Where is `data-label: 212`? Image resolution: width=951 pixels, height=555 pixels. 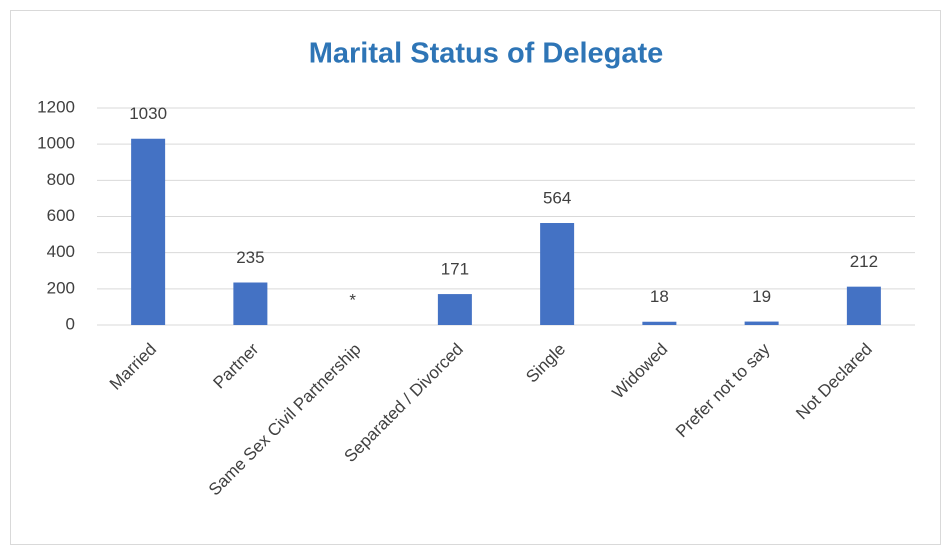
data-label: 212 is located at coordinates (864, 261).